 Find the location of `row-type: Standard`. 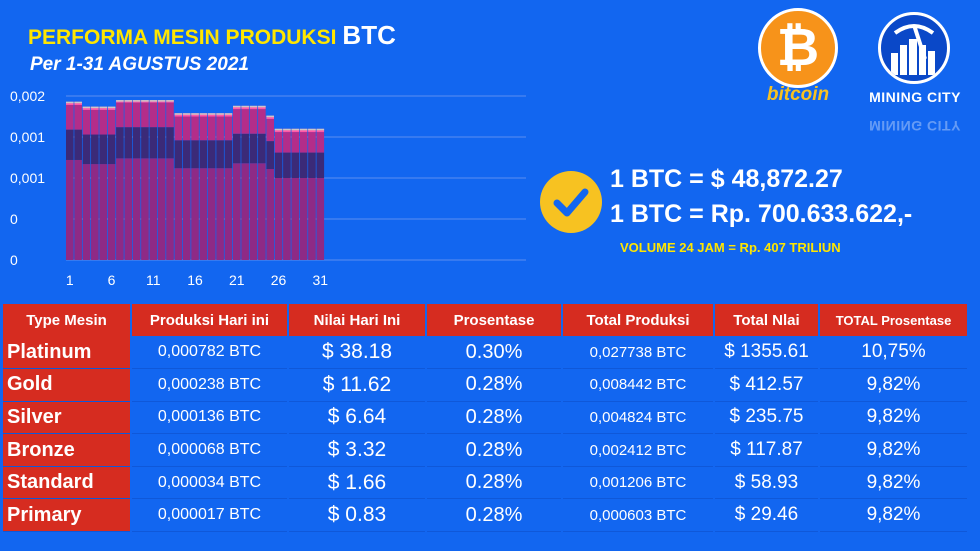

row-type: Standard is located at coordinates (67, 483).